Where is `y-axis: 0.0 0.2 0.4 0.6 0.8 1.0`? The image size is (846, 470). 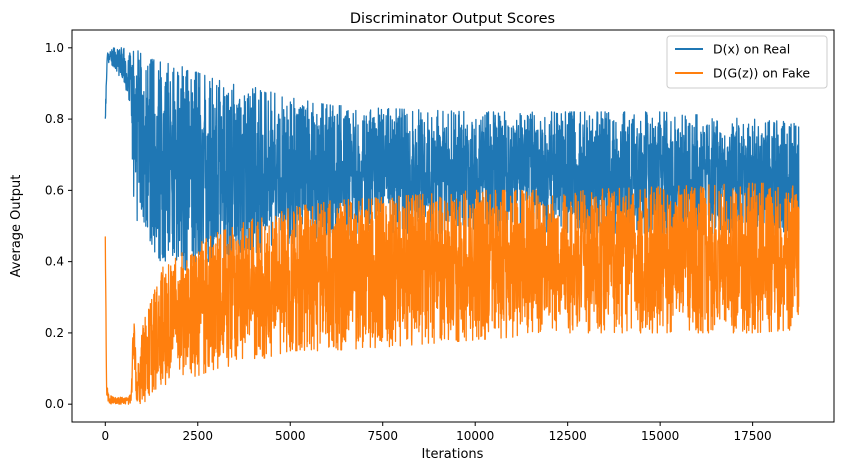 y-axis: 0.0 0.2 0.4 0.6 0.8 1.0 is located at coordinates (58, 226).